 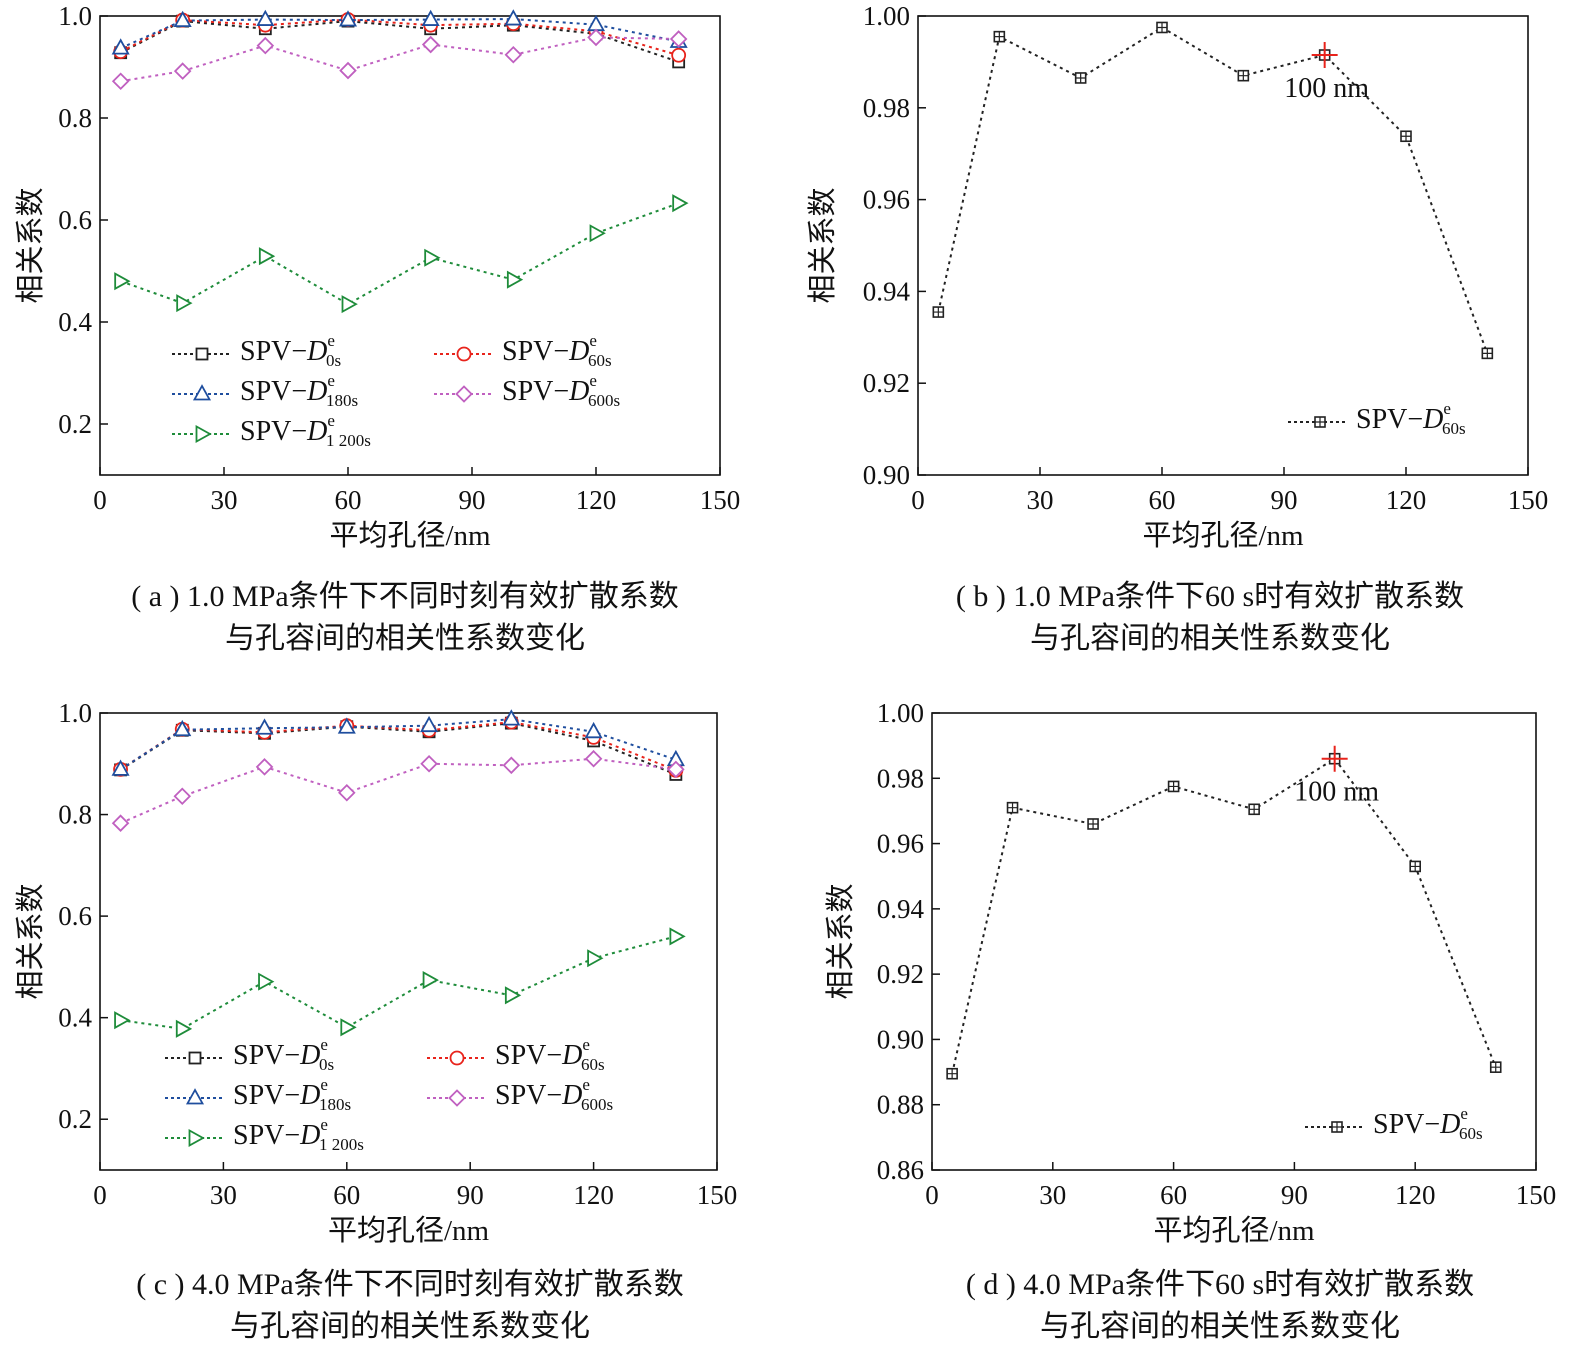 I want to click on x-tick-label: 0, so click(x=100, y=500).